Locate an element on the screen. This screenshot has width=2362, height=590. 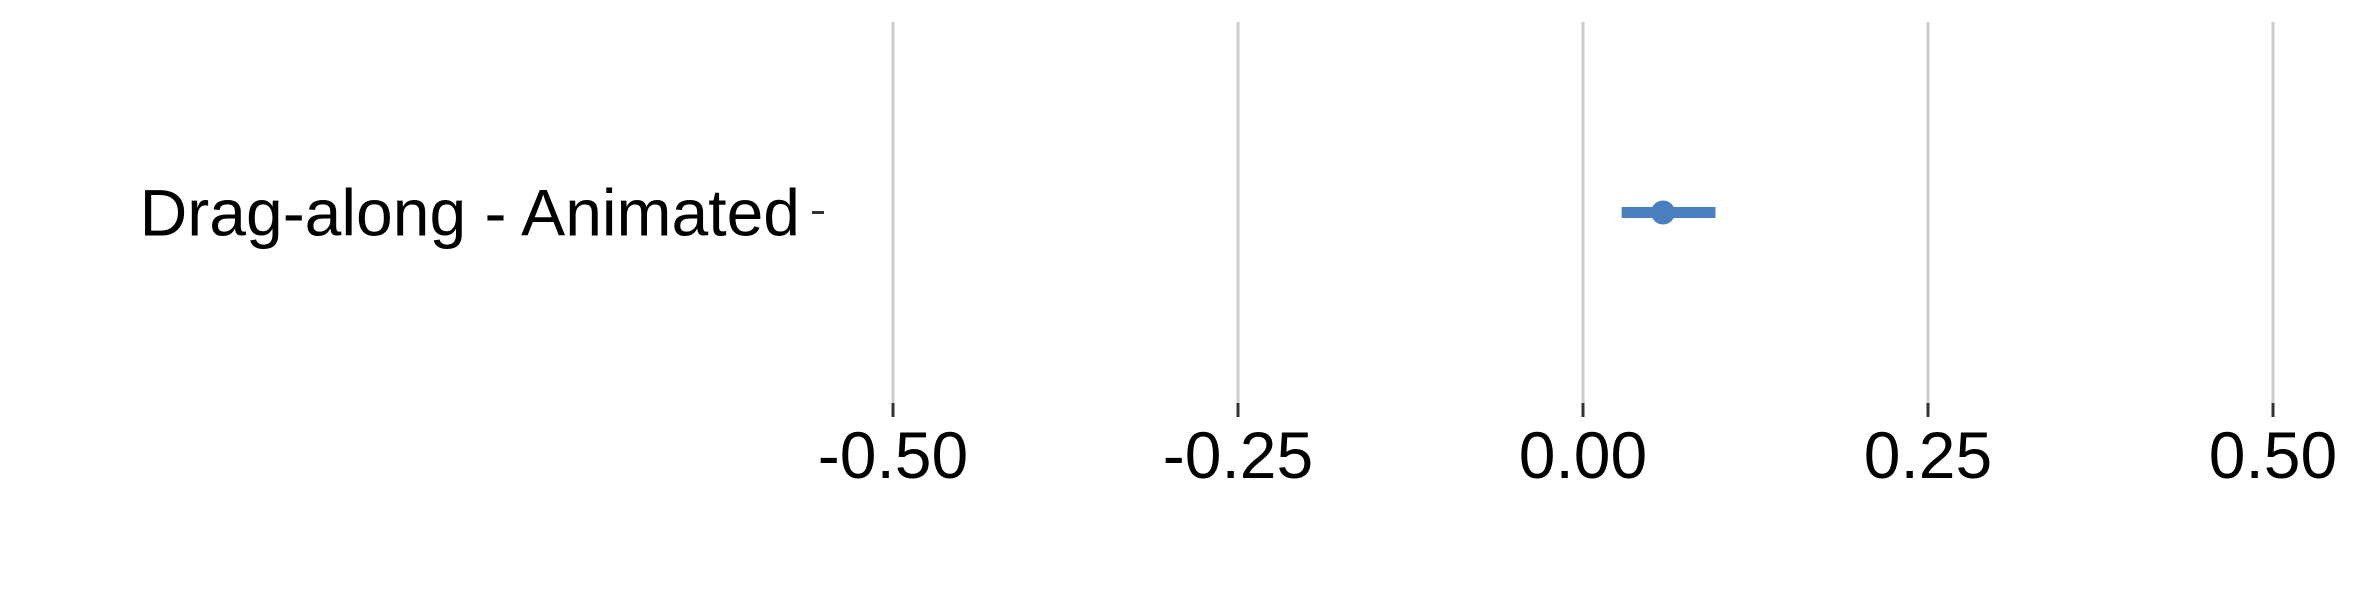
y-axis: Drag-along - Animated is located at coordinates (482, 213).